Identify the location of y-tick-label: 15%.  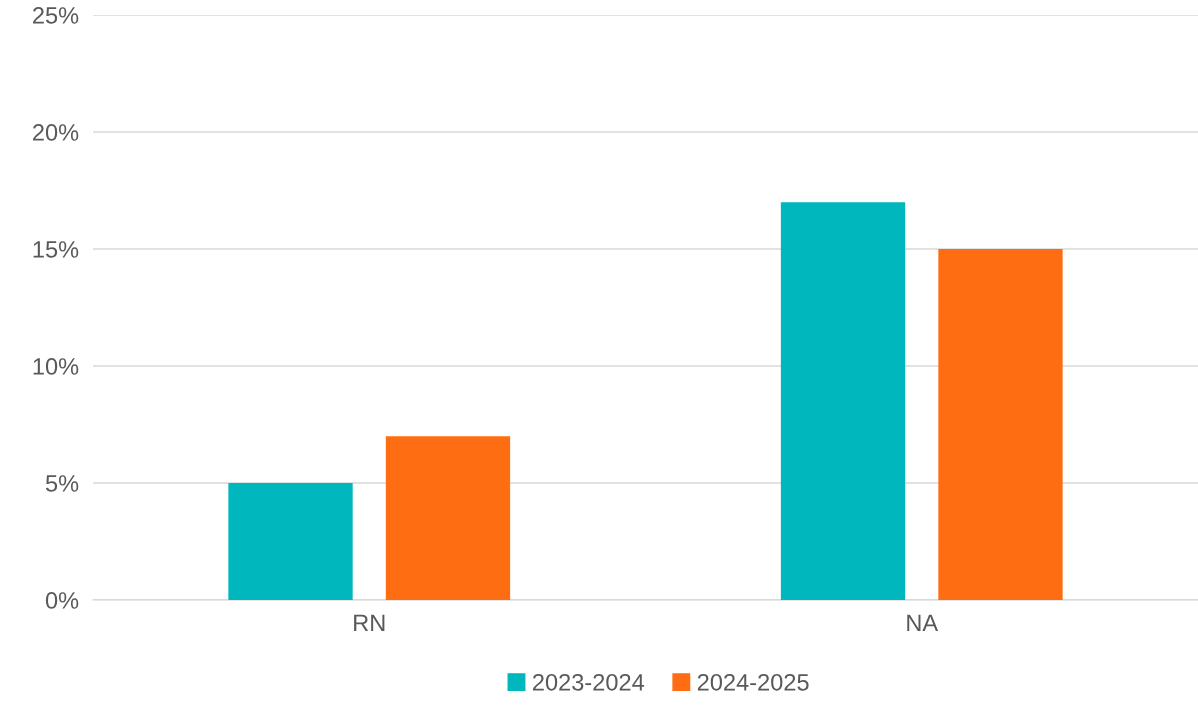
(56, 249).